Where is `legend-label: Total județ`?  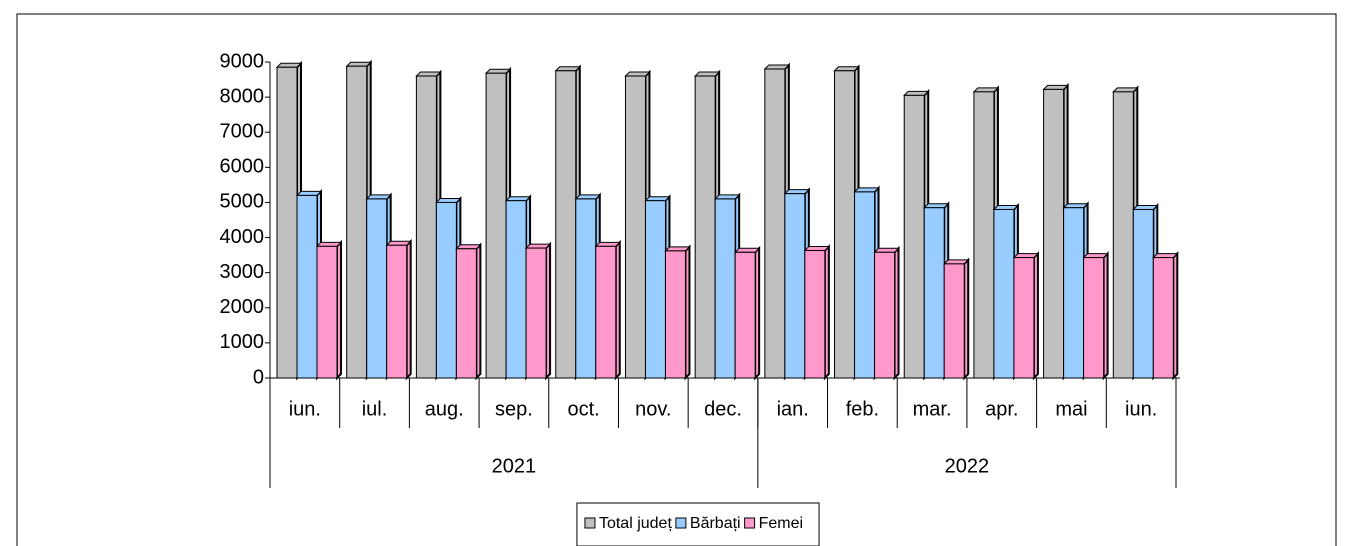
legend-label: Total județ is located at coordinates (635, 523).